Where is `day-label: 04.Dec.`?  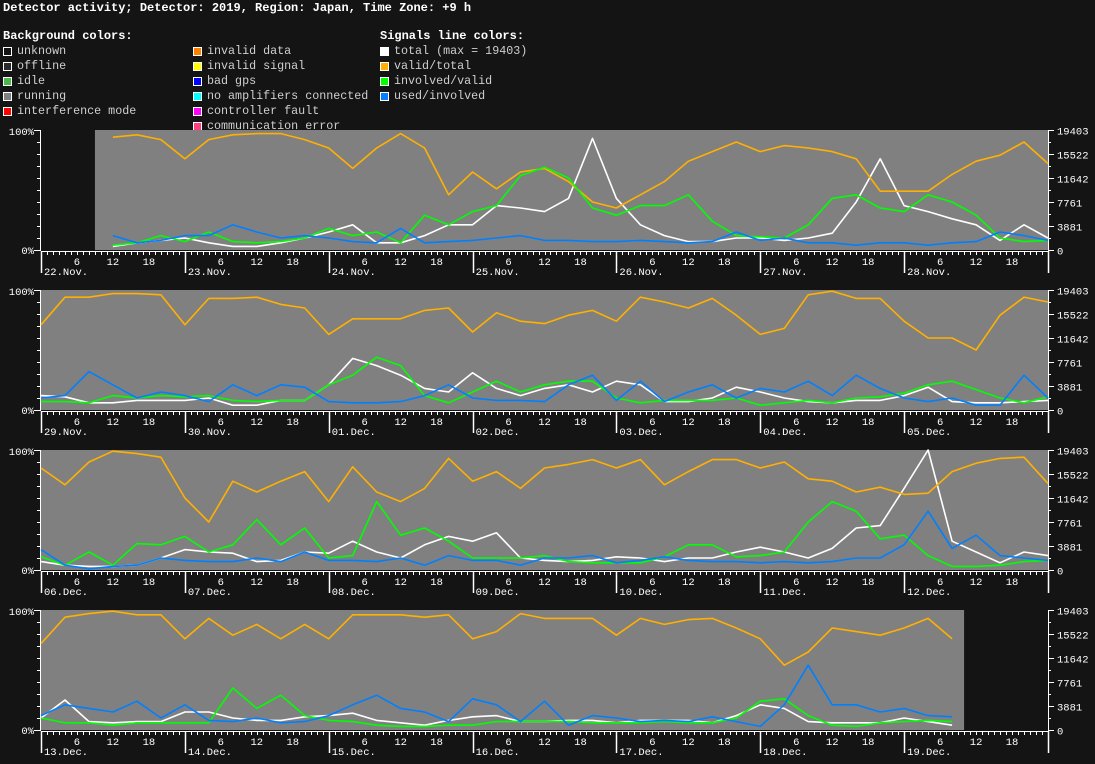
day-label: 04.Dec. is located at coordinates (785, 433).